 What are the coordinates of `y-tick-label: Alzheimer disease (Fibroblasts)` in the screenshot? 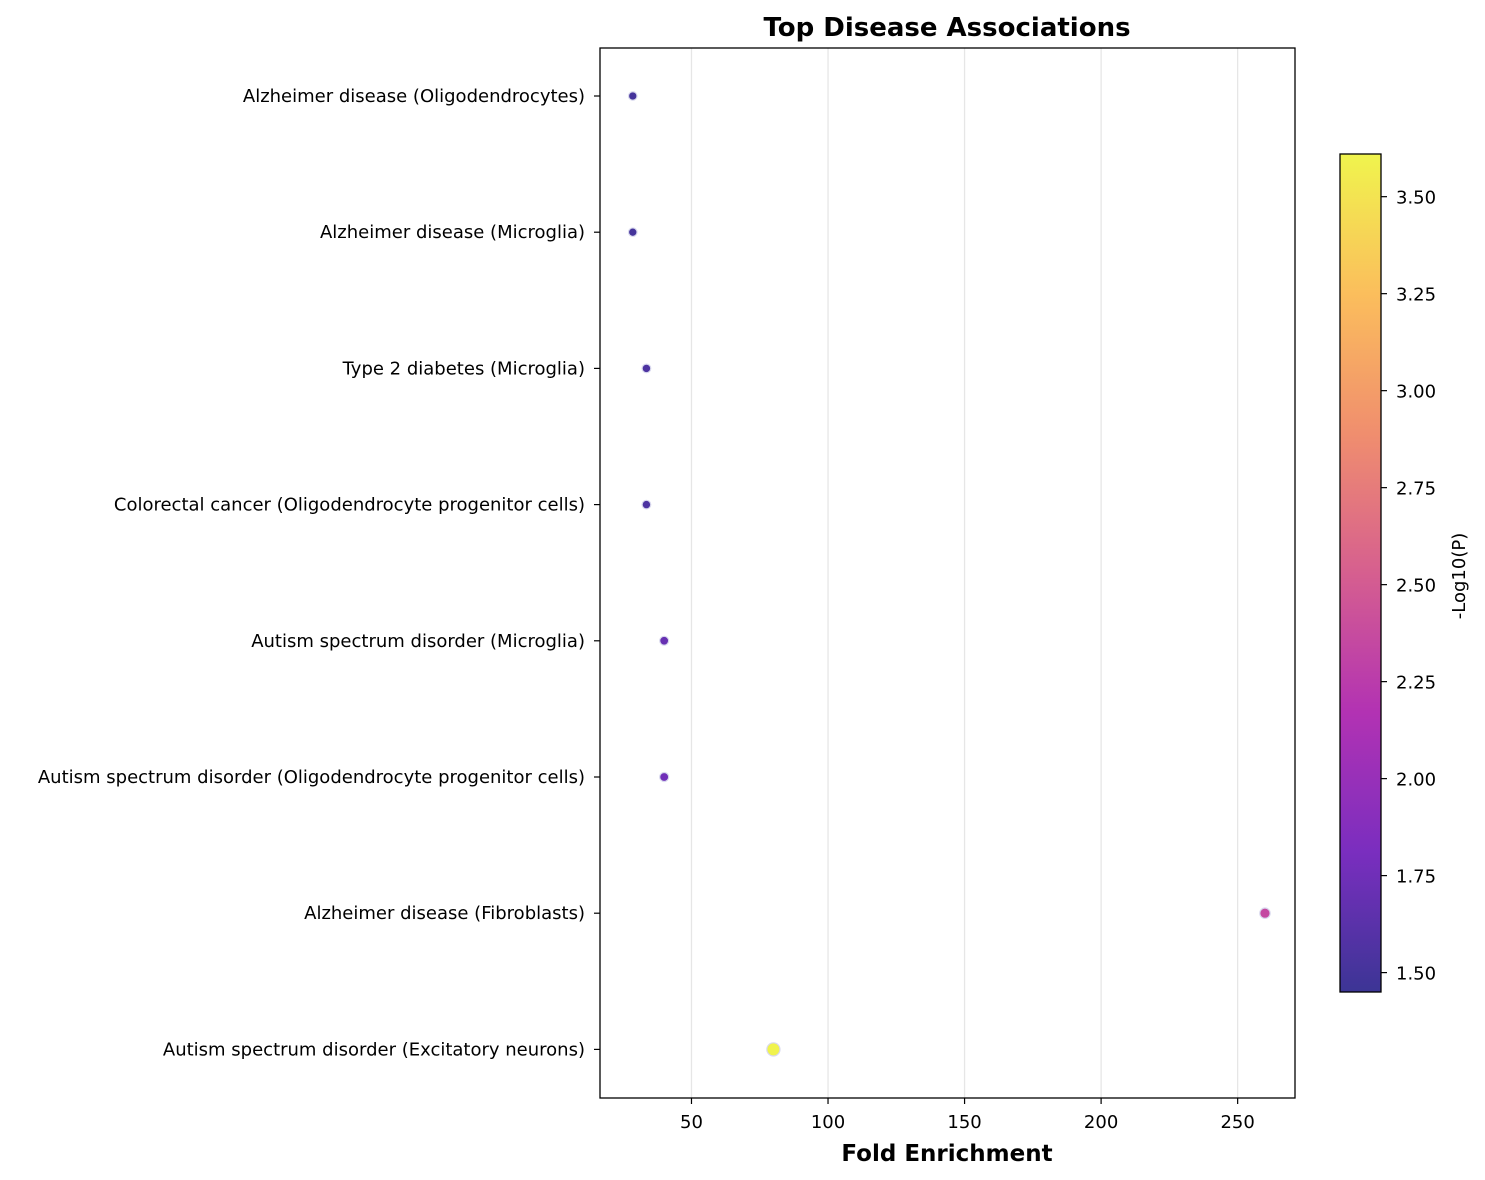 It's located at (444, 913).